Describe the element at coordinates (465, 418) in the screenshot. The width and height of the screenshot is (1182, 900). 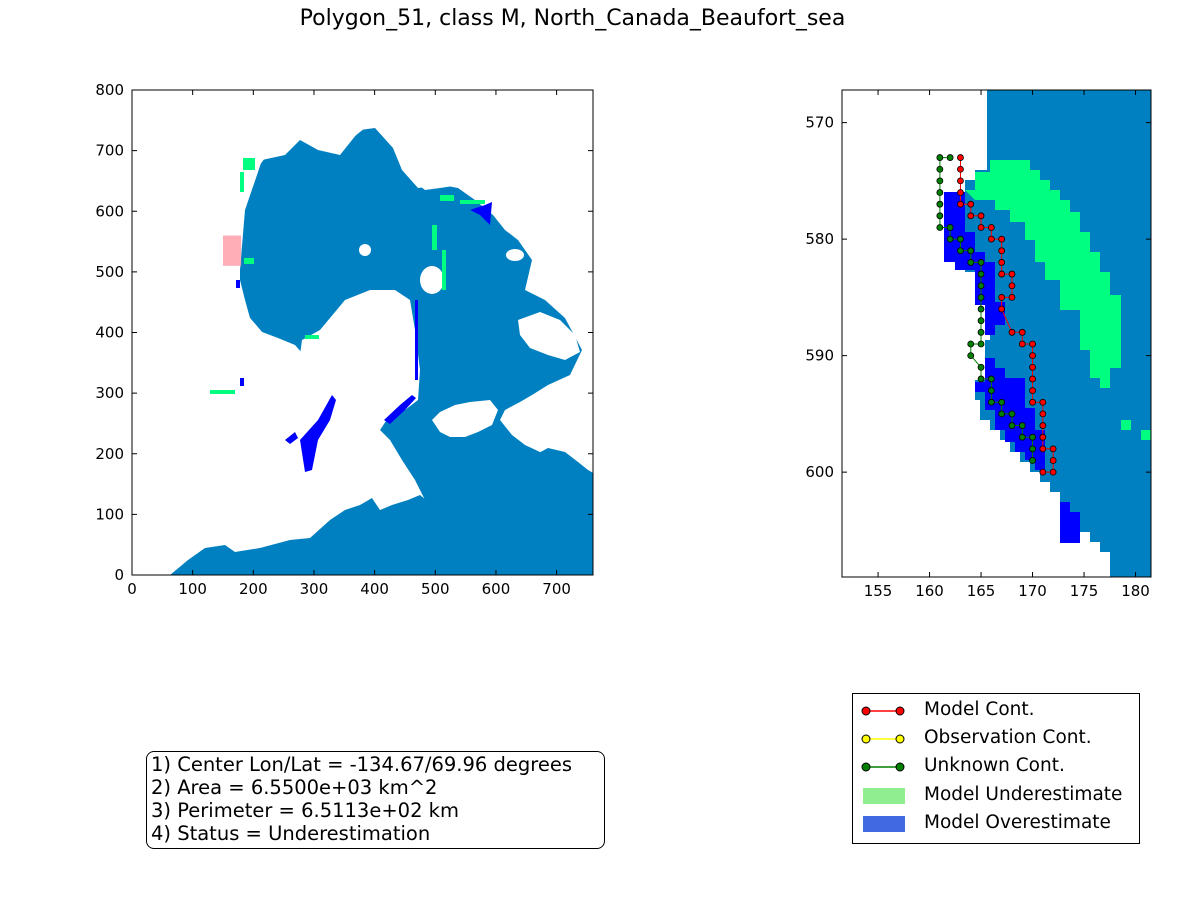
I see `europe-land` at that location.